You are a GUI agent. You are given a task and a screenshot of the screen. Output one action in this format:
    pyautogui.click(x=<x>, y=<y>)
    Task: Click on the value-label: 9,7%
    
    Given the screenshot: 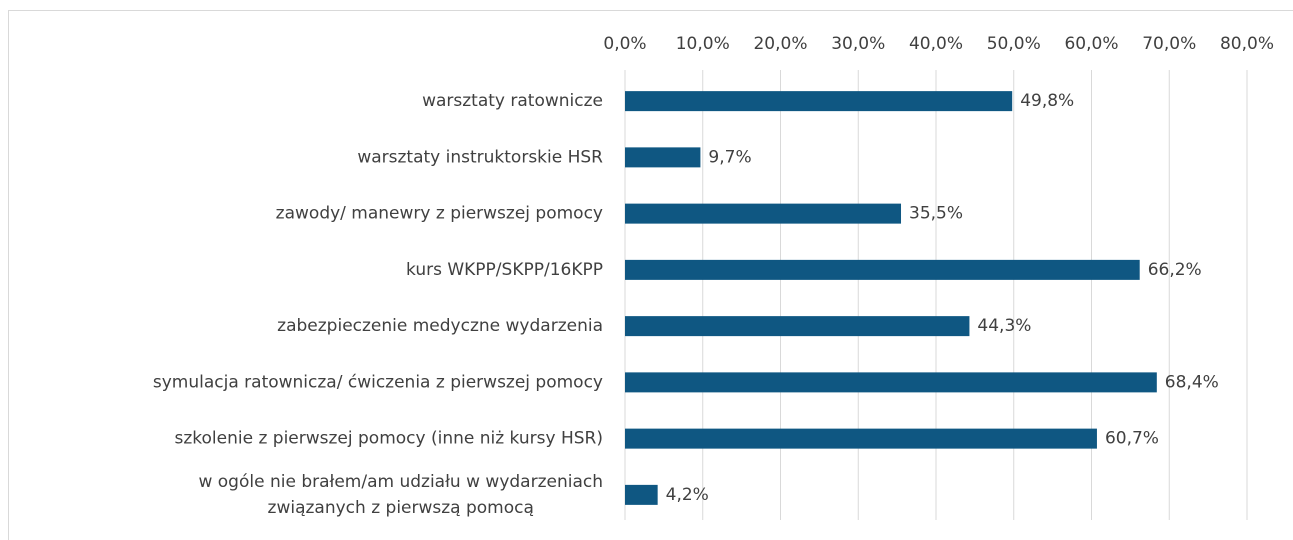 What is the action you would take?
    pyautogui.click(x=729, y=157)
    